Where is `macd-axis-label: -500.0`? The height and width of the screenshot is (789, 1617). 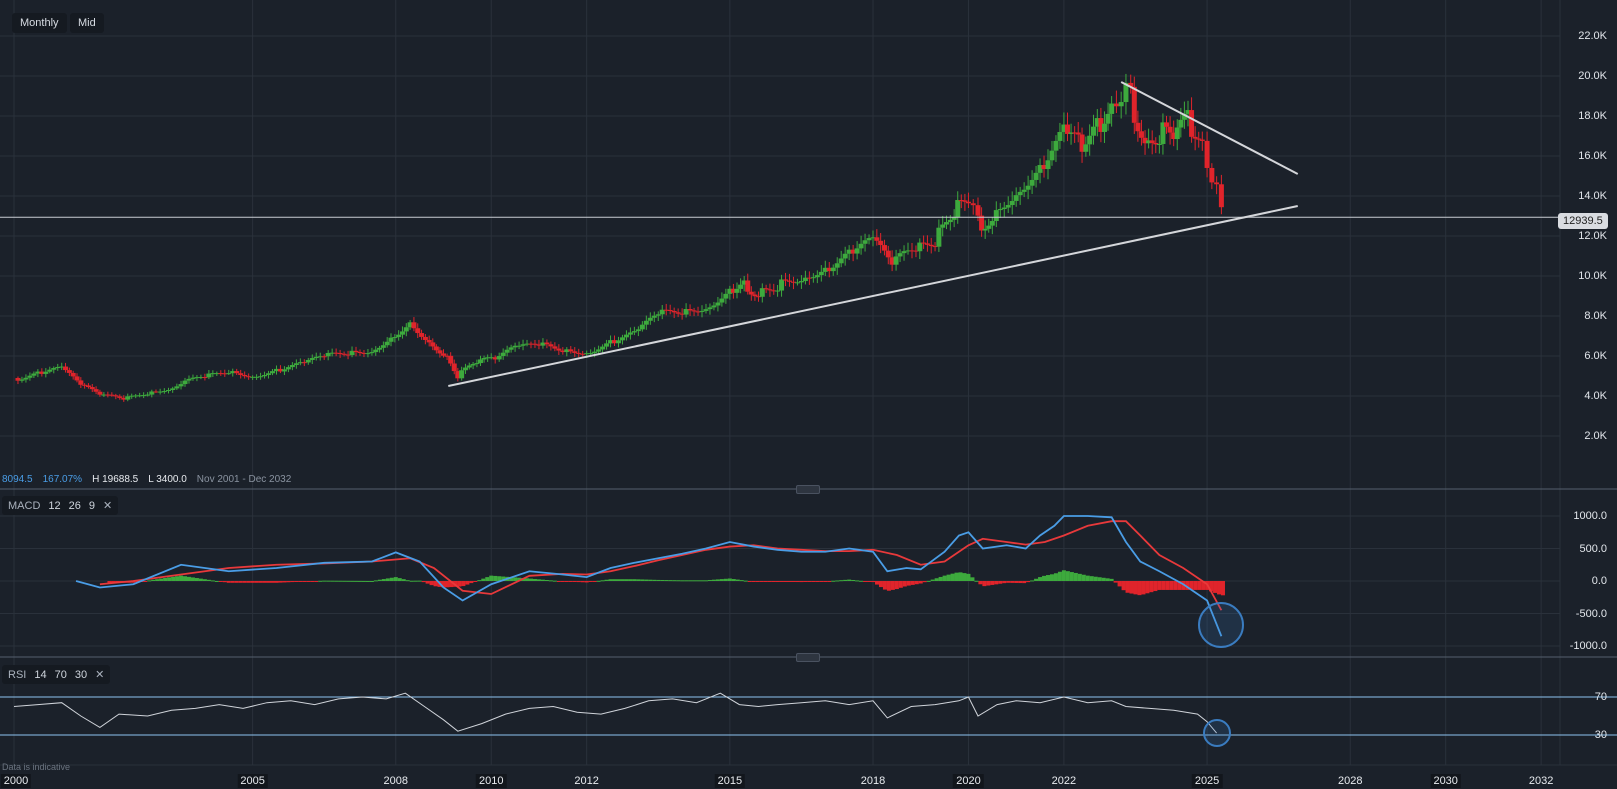
macd-axis-label: -500.0 is located at coordinates (1591, 613).